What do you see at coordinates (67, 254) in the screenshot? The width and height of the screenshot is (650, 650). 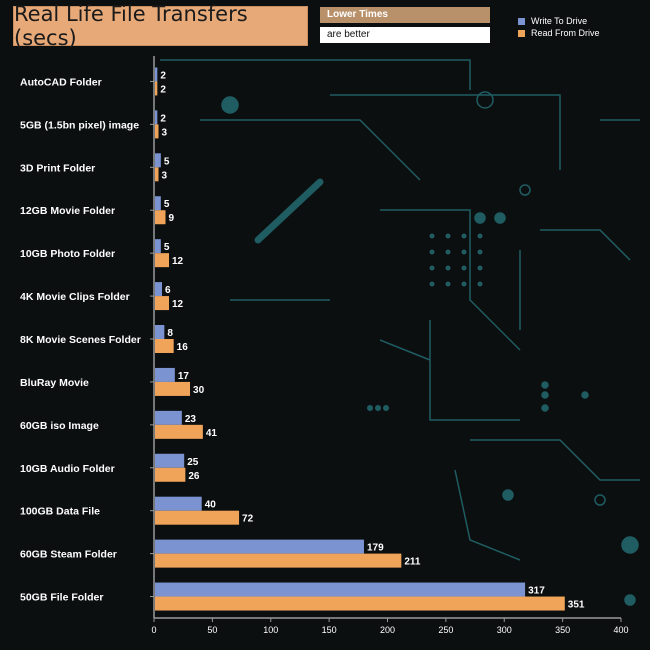 I see `category-label: 10GB Photo Folder` at bounding box center [67, 254].